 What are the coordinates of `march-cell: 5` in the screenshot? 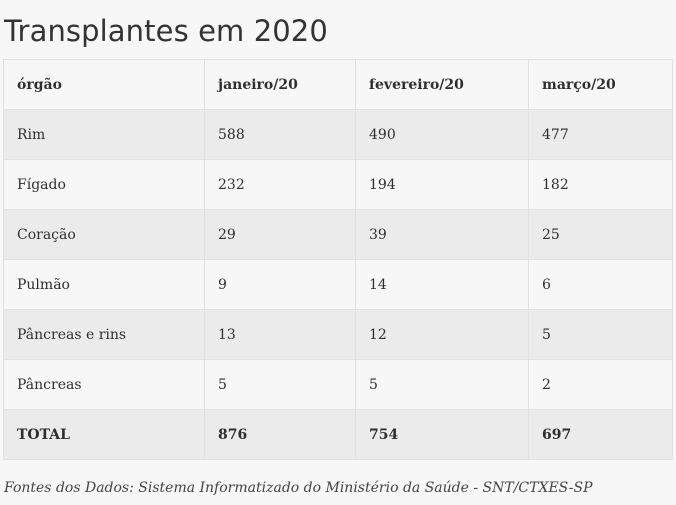 It's located at (600, 334).